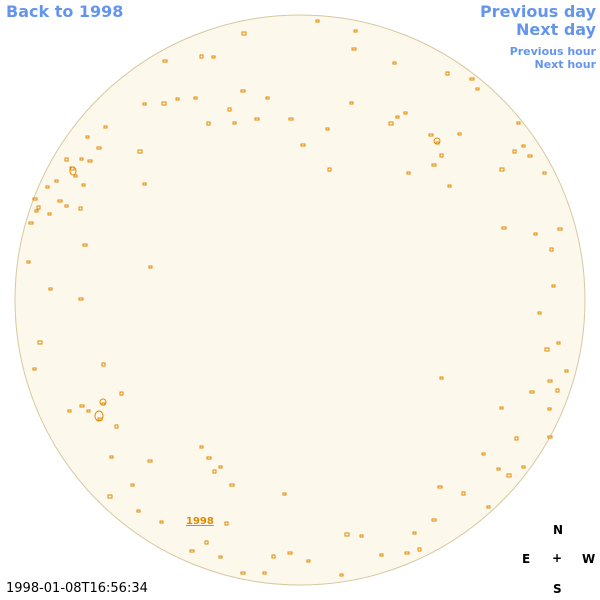  Describe the element at coordinates (537, 11) in the screenshot. I see `previous-day-link: Previous day` at that location.